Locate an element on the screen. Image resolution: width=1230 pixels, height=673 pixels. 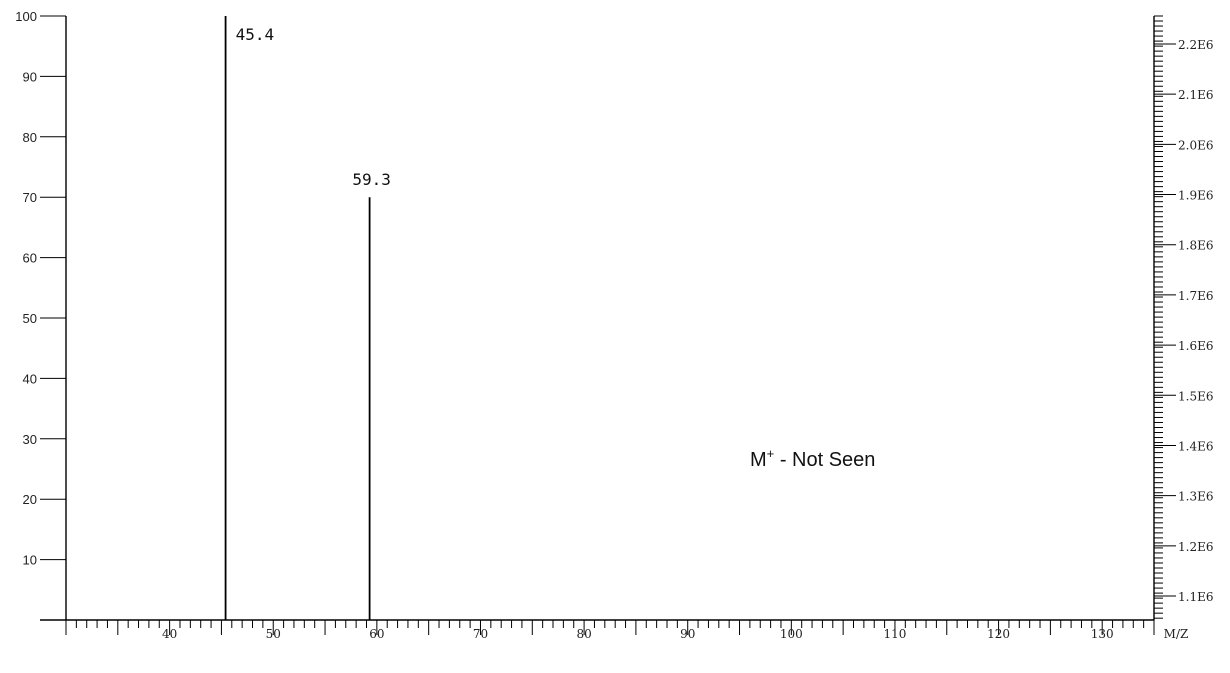
x-tick-label: 70 is located at coordinates (480, 634).